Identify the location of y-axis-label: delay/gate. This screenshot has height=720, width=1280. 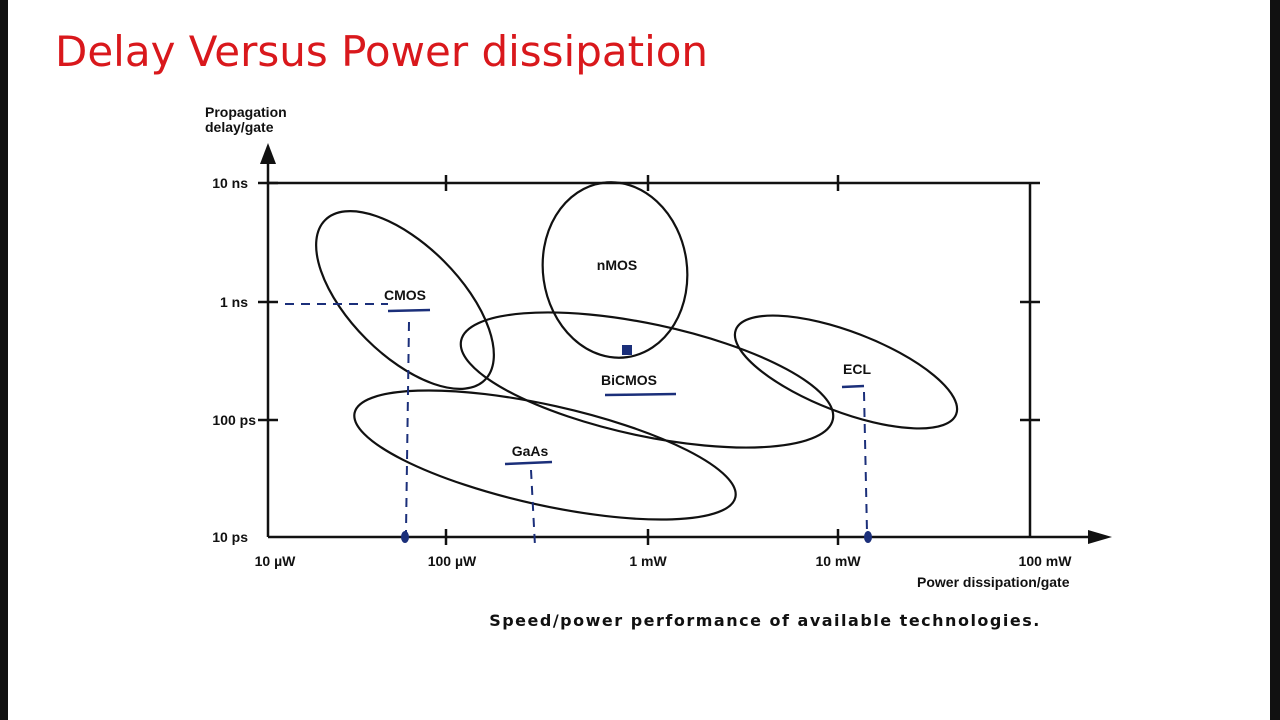
(239, 127).